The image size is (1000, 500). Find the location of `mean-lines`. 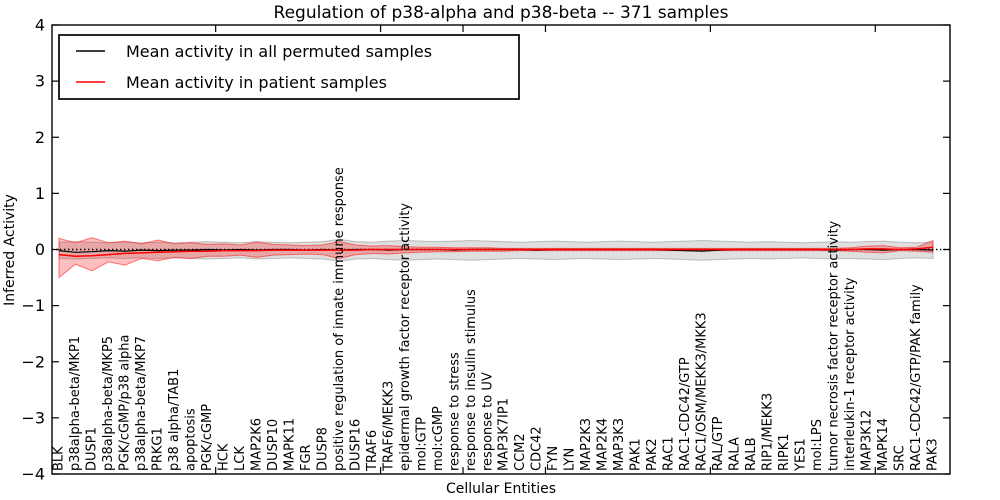

mean-lines is located at coordinates (496, 251).